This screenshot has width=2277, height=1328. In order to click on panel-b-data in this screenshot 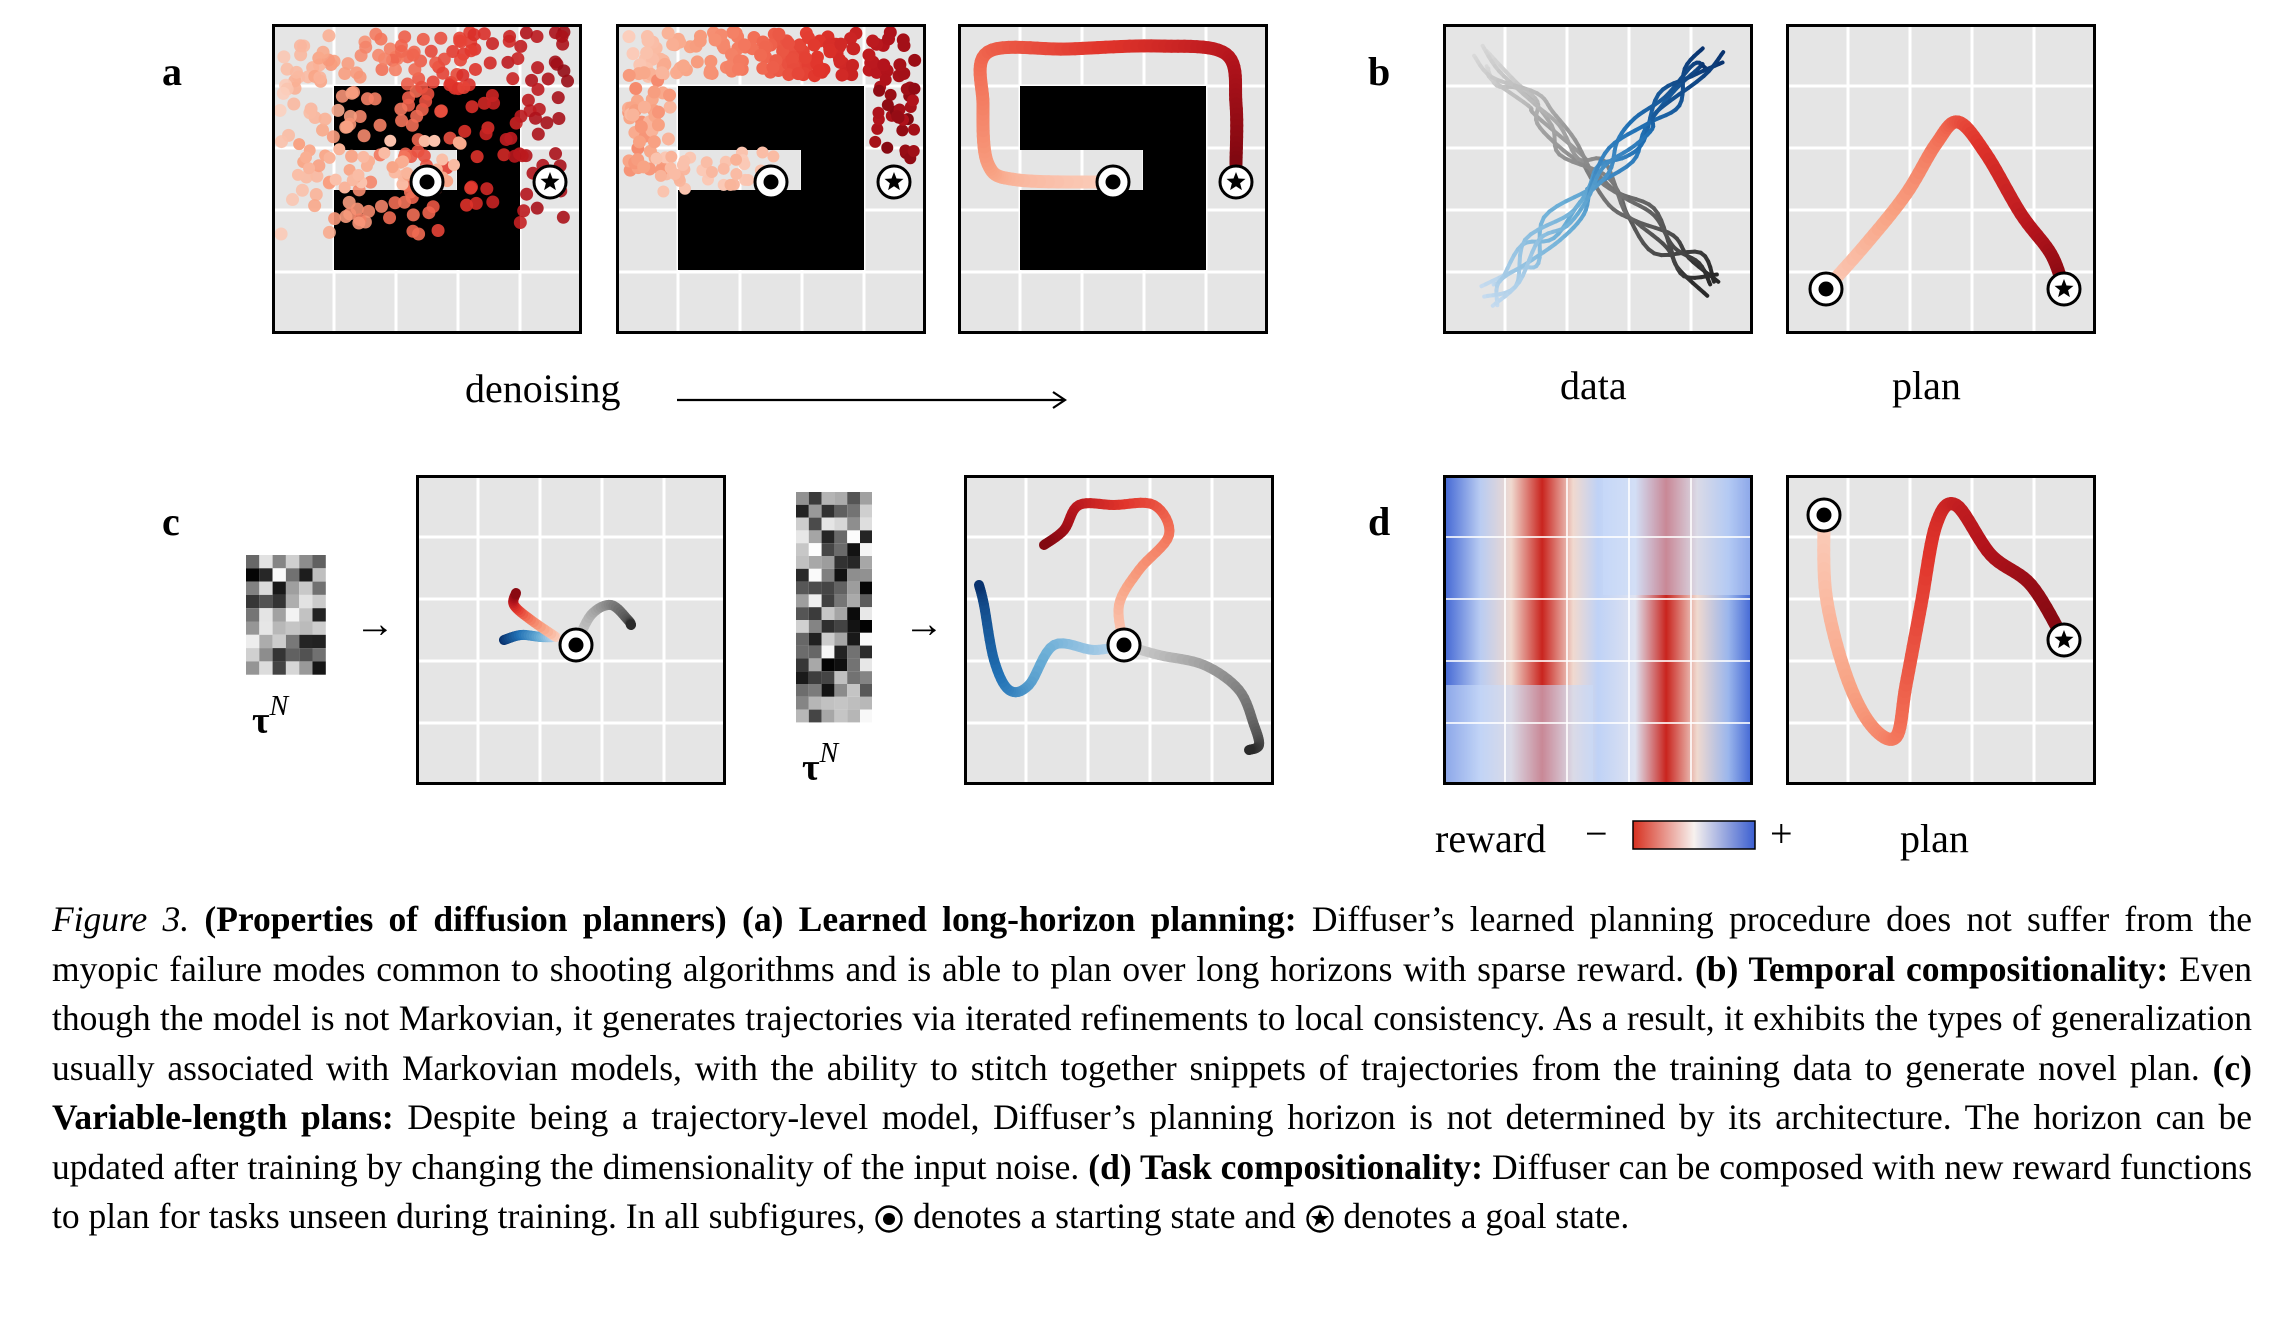, I will do `click(1598, 179)`.